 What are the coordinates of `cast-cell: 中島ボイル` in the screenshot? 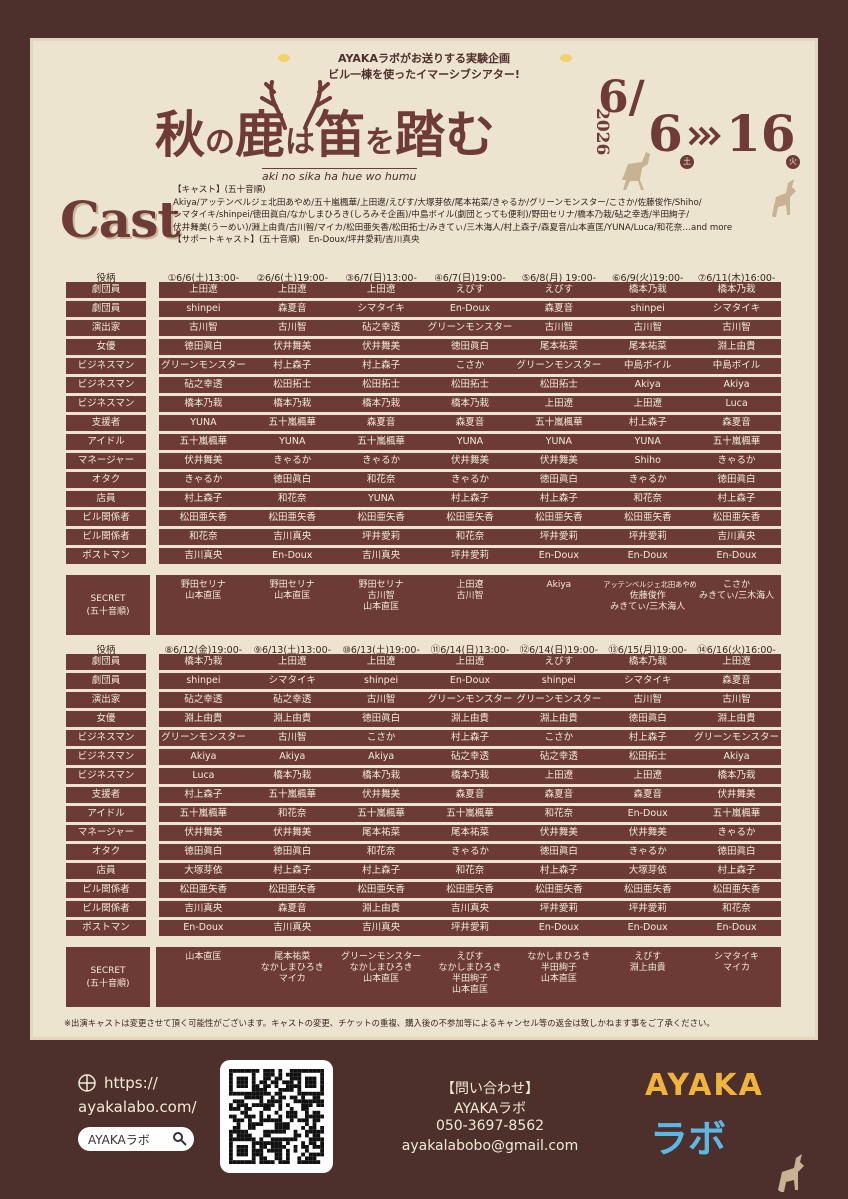 It's located at (647, 365).